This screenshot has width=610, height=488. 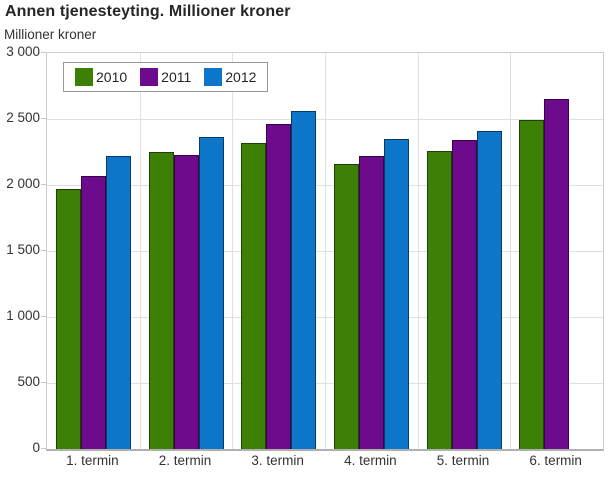 What do you see at coordinates (112, 77) in the screenshot?
I see `legend-label: 2010` at bounding box center [112, 77].